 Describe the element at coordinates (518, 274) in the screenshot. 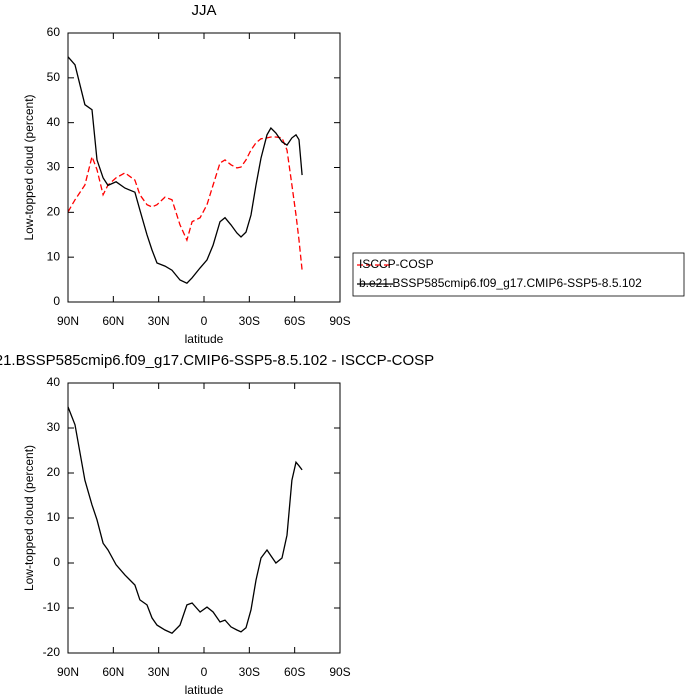

I see `legend-box` at that location.